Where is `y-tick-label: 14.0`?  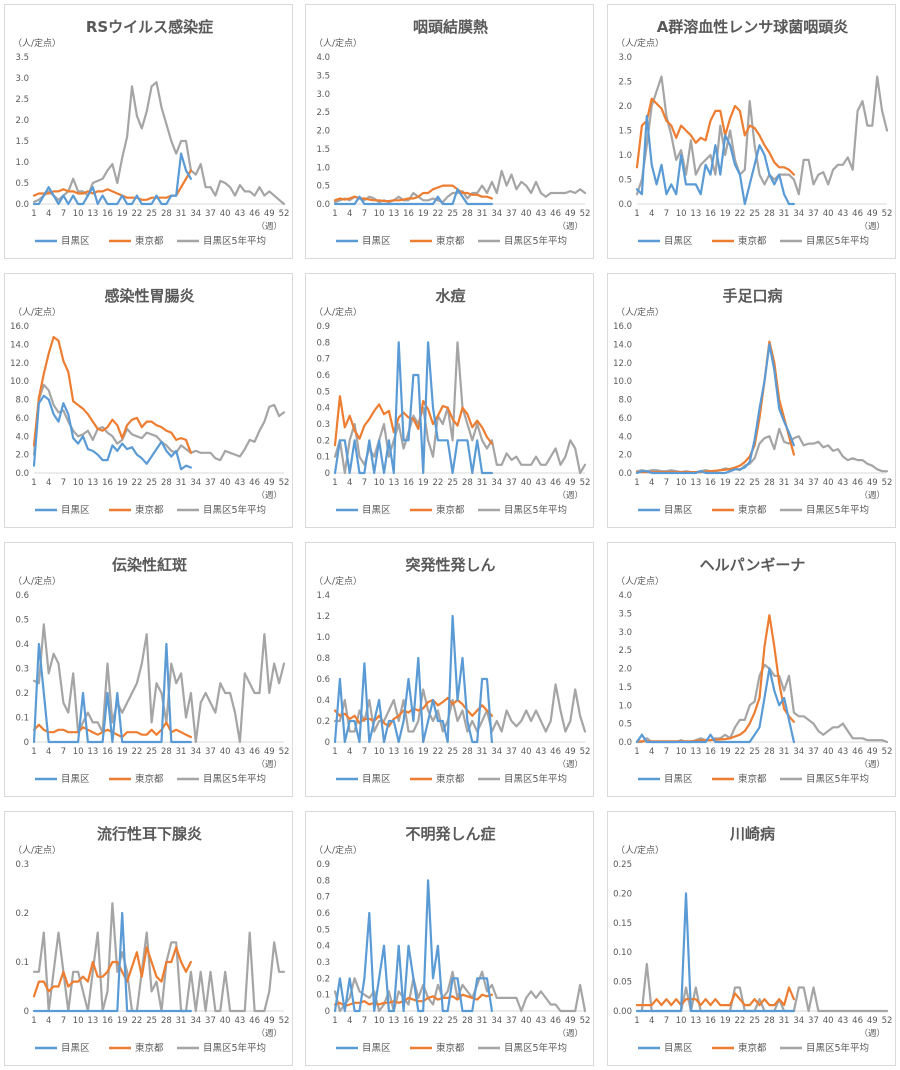
y-tick-label: 14.0 is located at coordinates (622, 345).